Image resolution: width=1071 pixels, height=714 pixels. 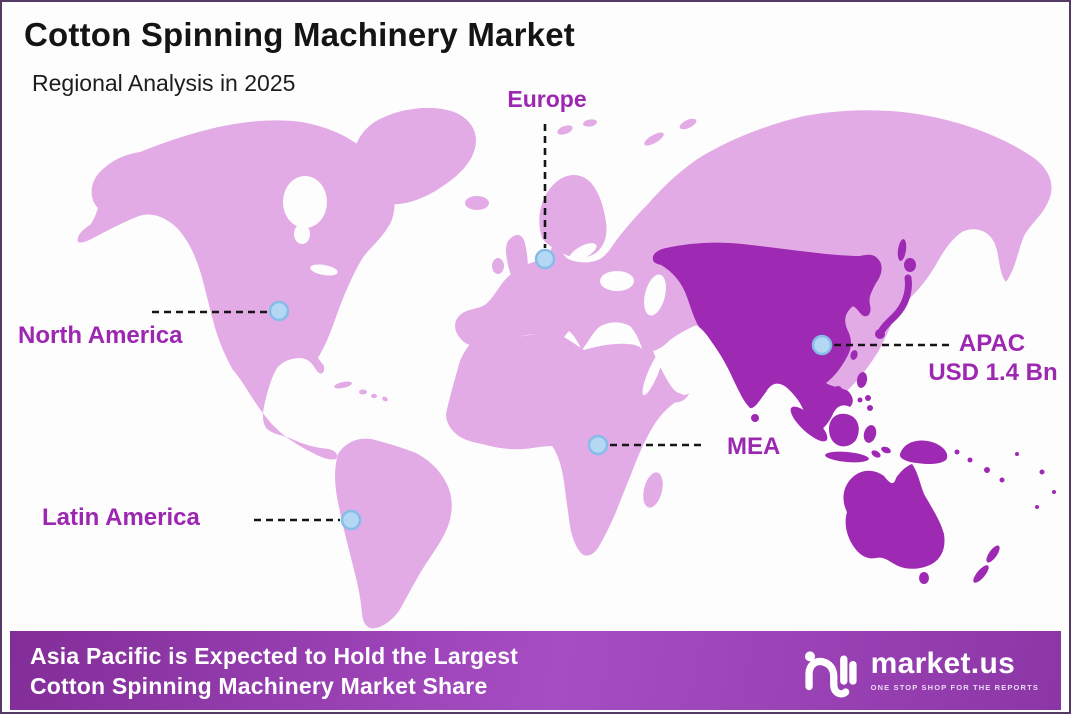 What do you see at coordinates (259, 685) in the screenshot?
I see `banner-line-2: Cotton Spinning Machinery Market Share` at bounding box center [259, 685].